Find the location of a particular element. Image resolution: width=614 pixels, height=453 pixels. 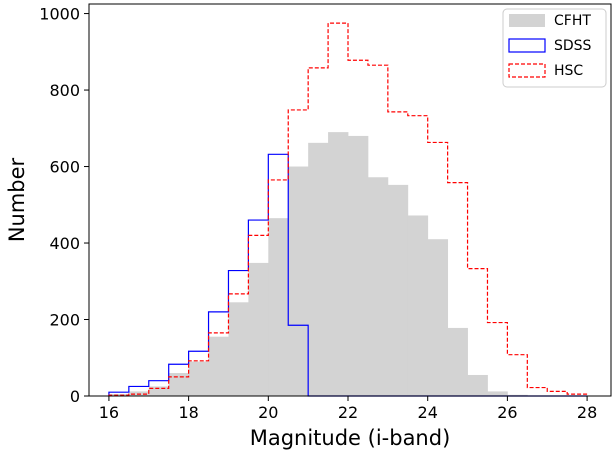

legend-swatch-hsc is located at coordinates (527, 70).